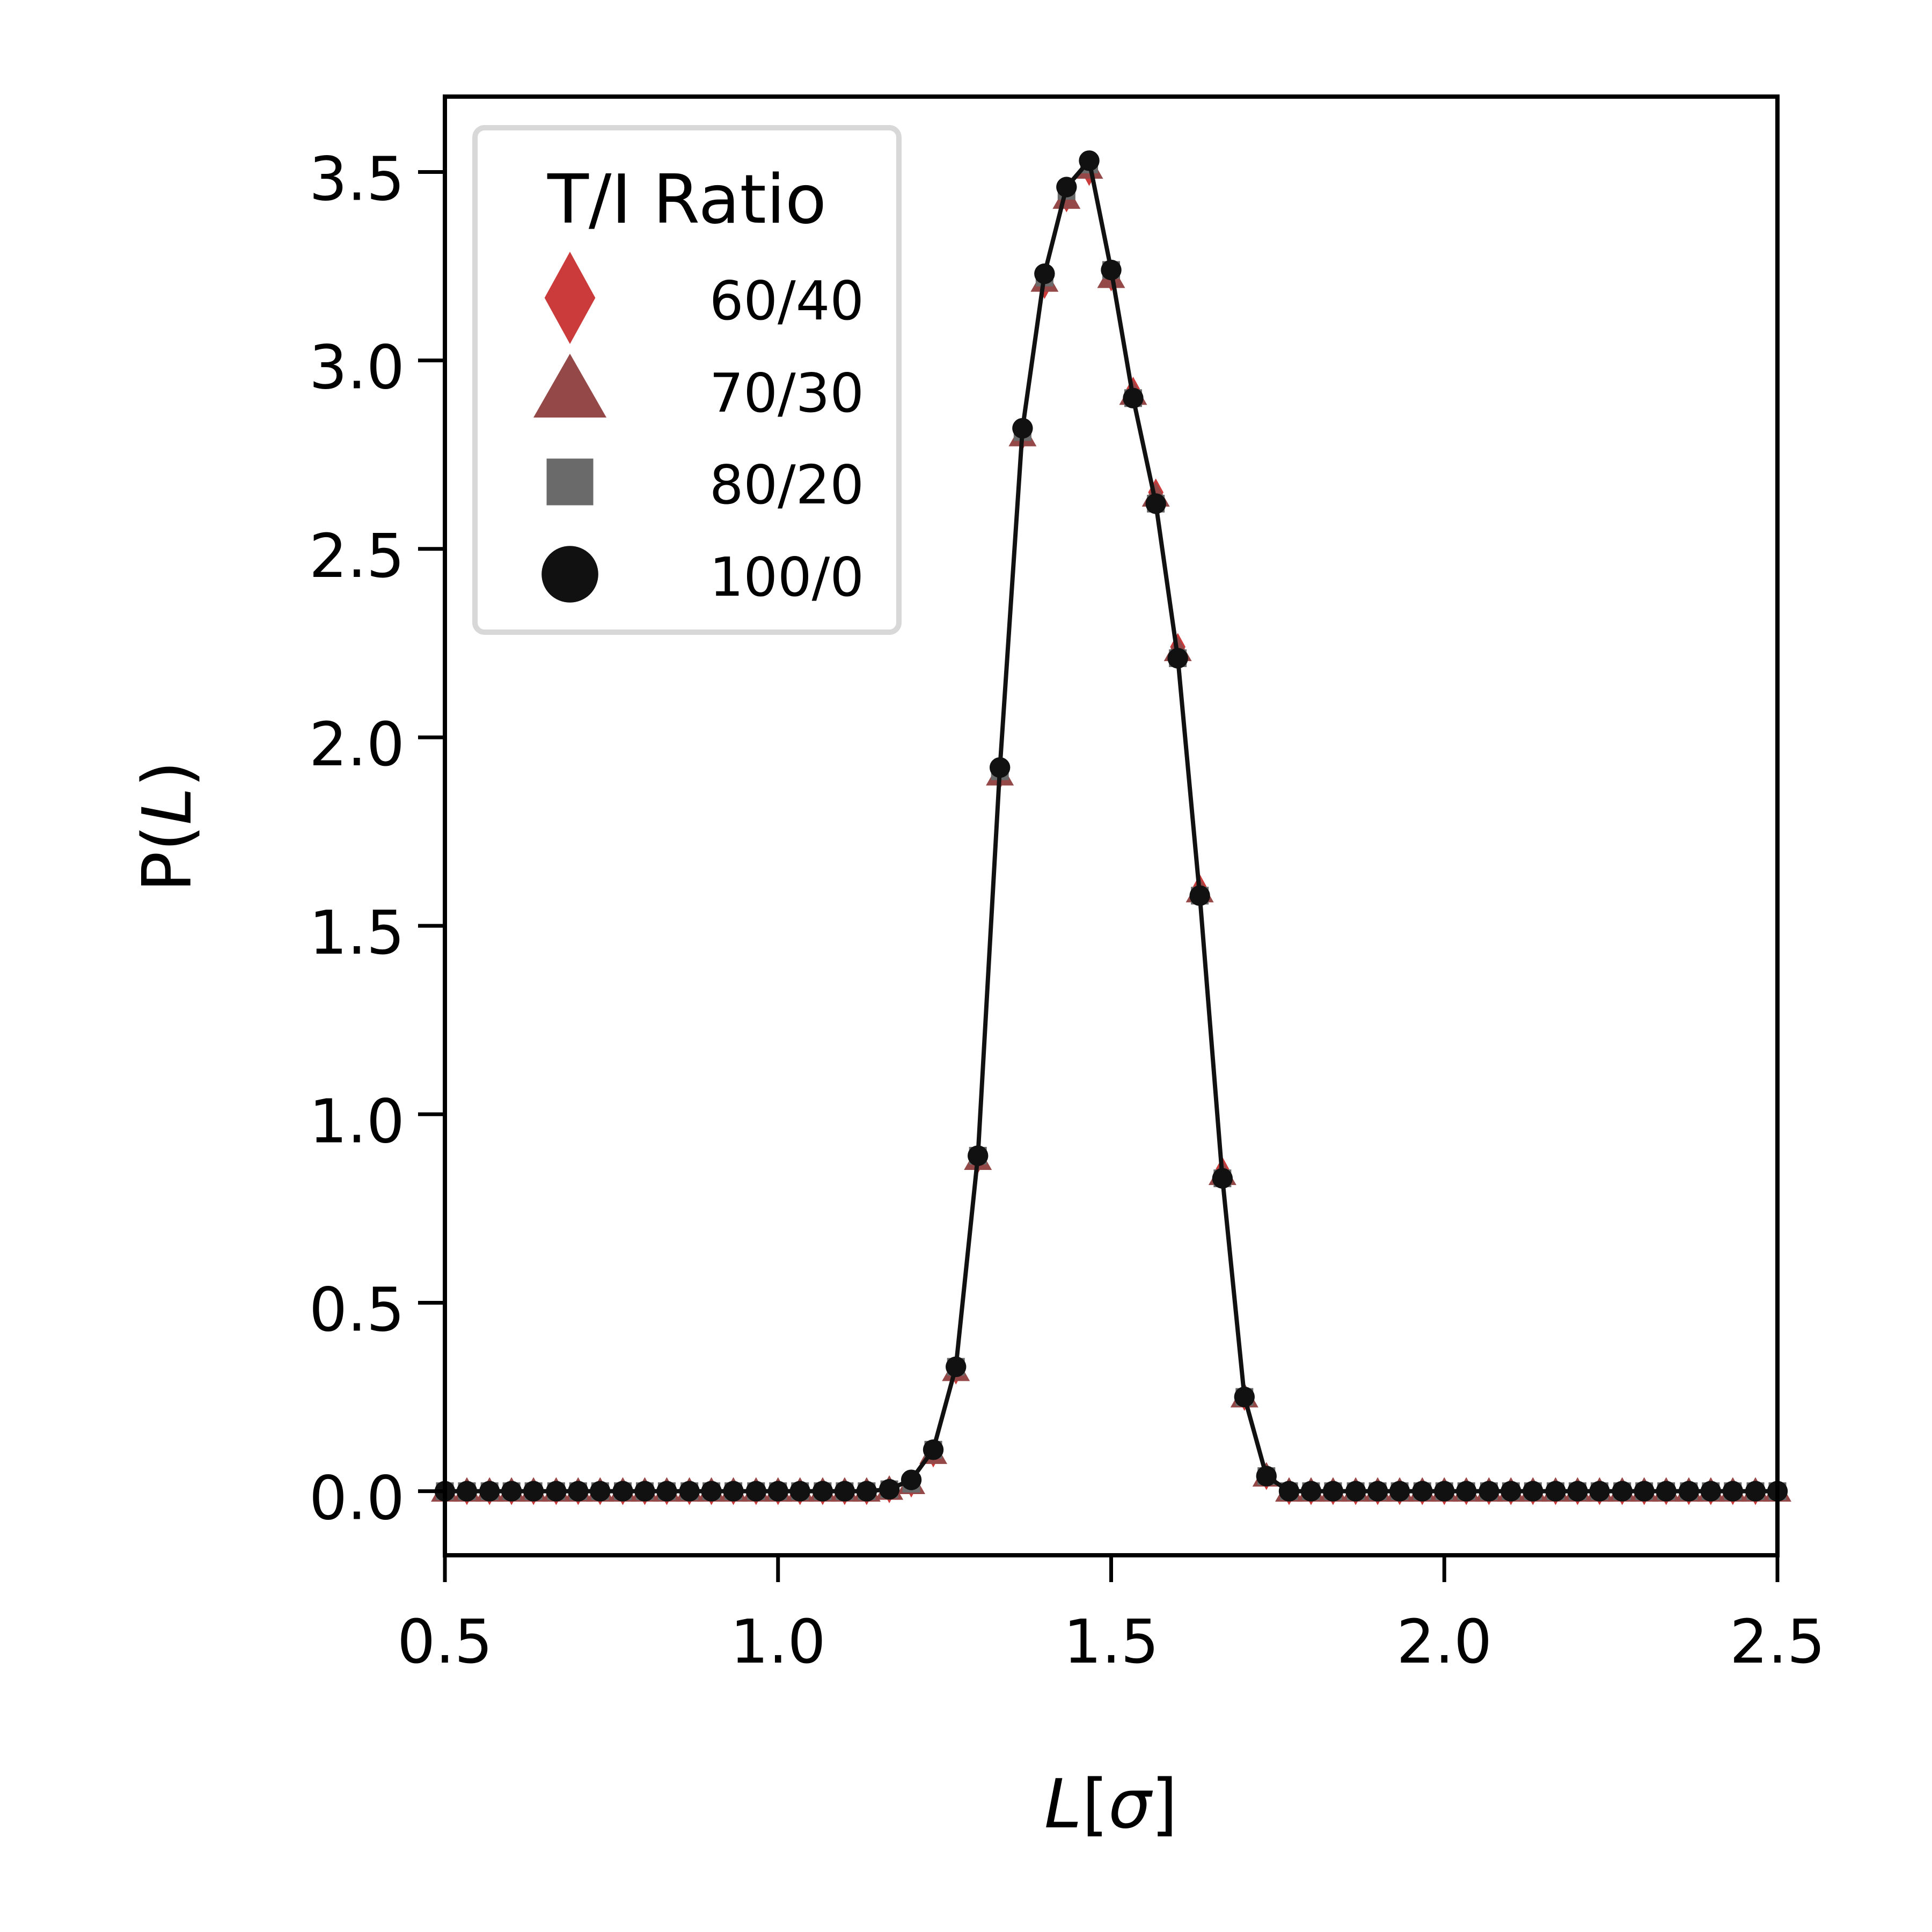  I want to click on y-tick-label: 1.5, so click(357, 933).